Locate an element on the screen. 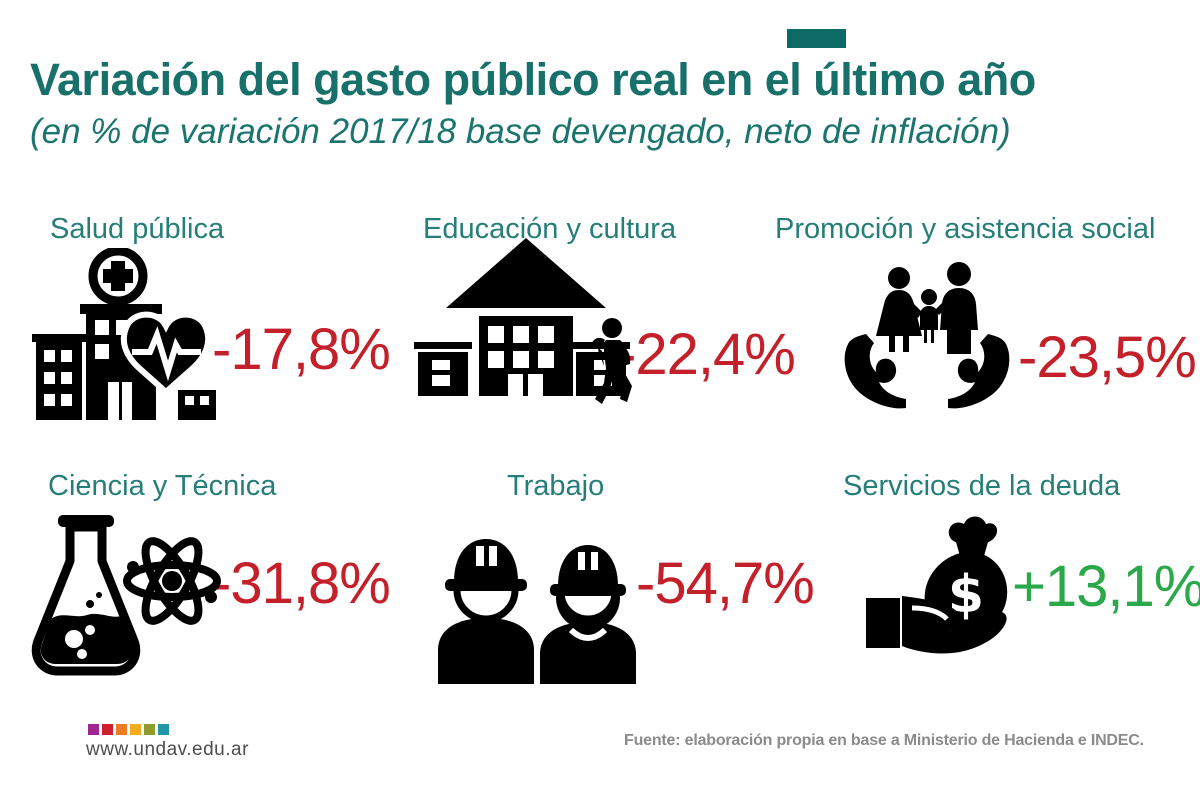 The width and height of the screenshot is (1200, 800). family-in-hands-icon is located at coordinates (927, 335).